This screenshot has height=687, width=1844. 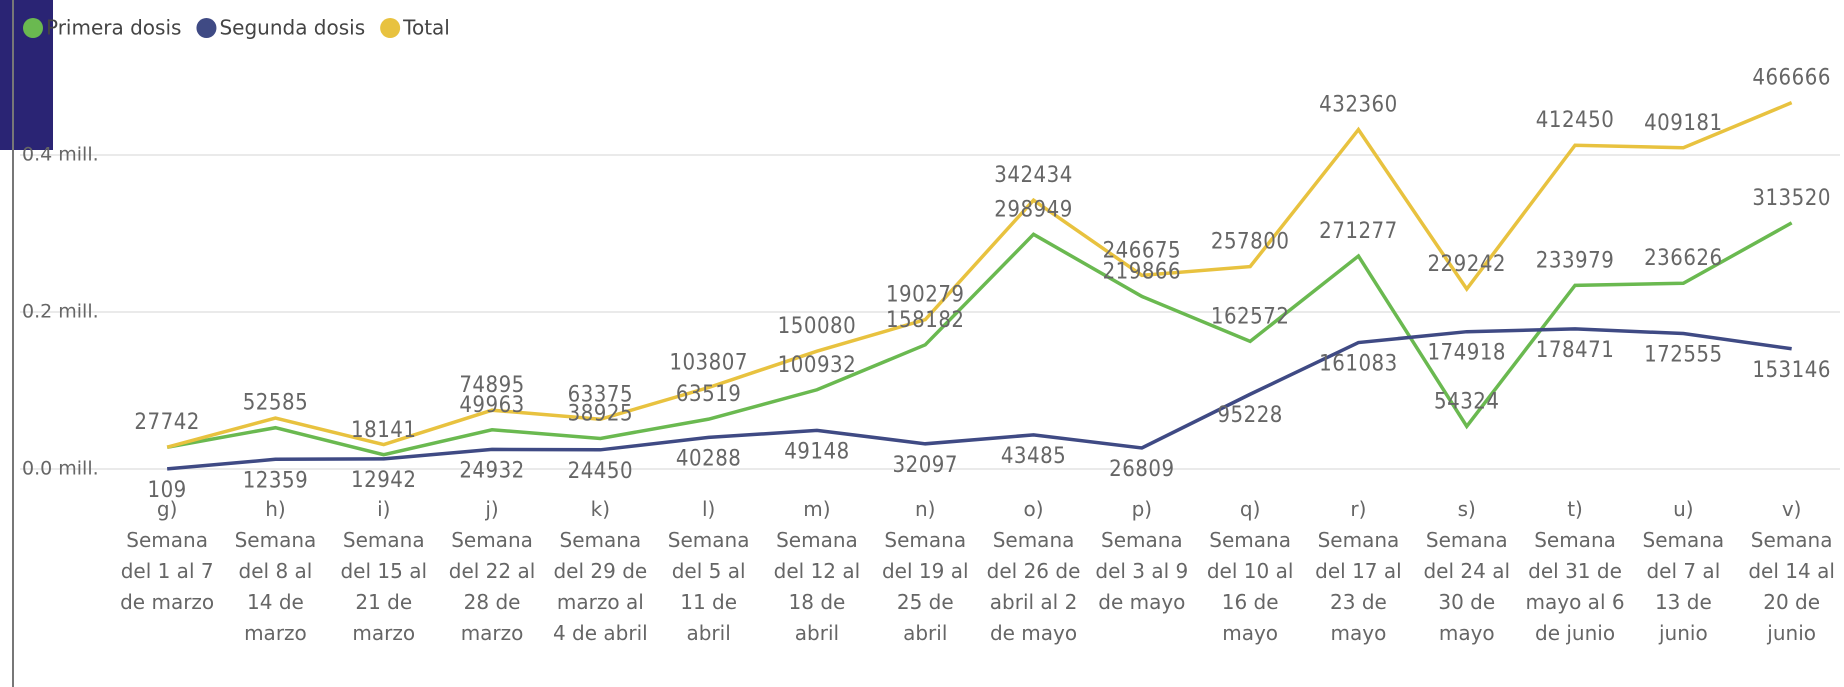 What do you see at coordinates (1142, 555) in the screenshot?
I see `x-tick-label: p) Semana del 3 al 9 de mayo` at bounding box center [1142, 555].